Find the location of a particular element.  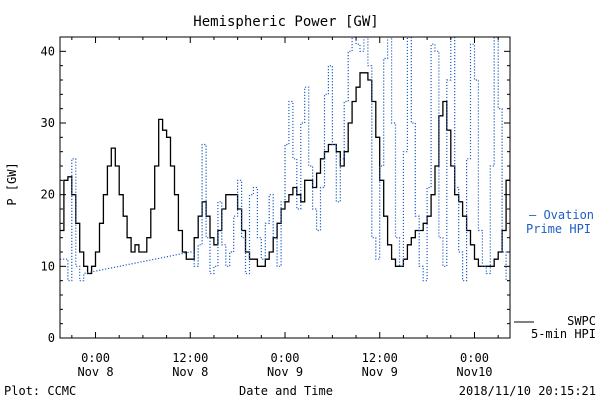

plot-credit: Plot: CCMC is located at coordinates (40, 391).